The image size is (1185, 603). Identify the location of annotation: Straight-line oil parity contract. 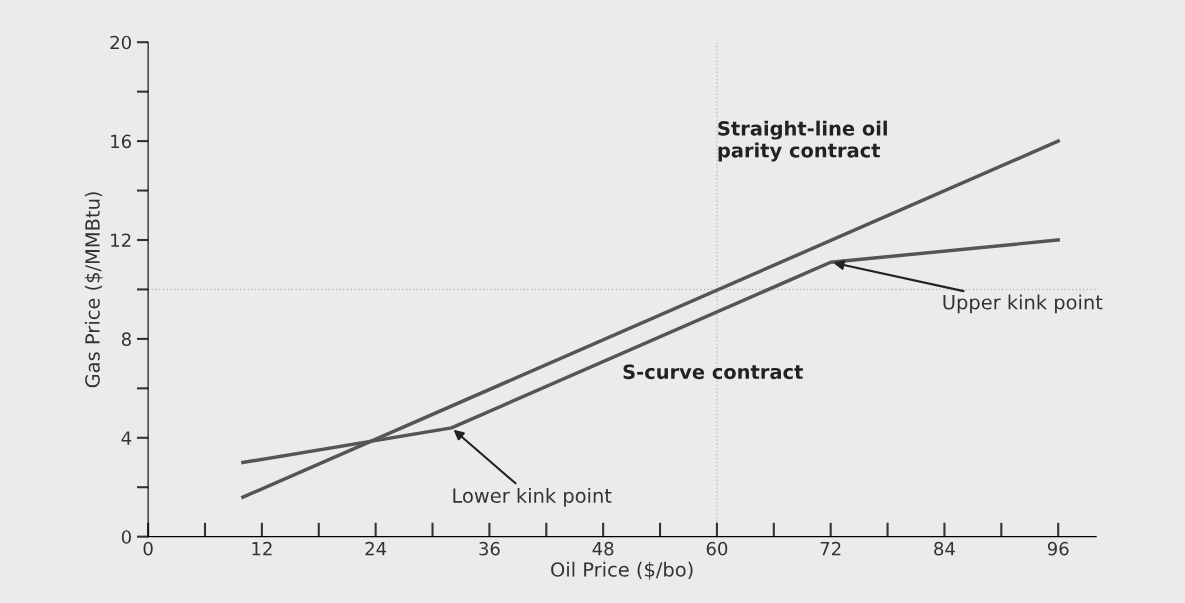
(802, 141).